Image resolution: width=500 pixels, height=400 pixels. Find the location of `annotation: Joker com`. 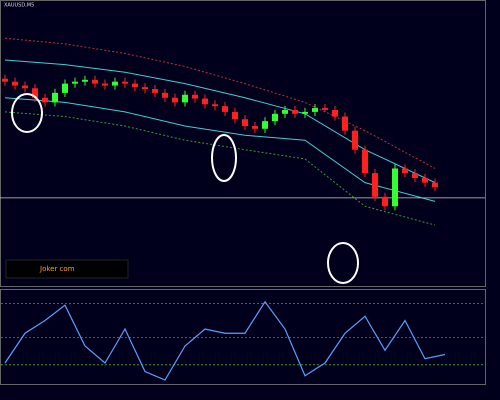

annotation: Joker com is located at coordinates (57, 269).